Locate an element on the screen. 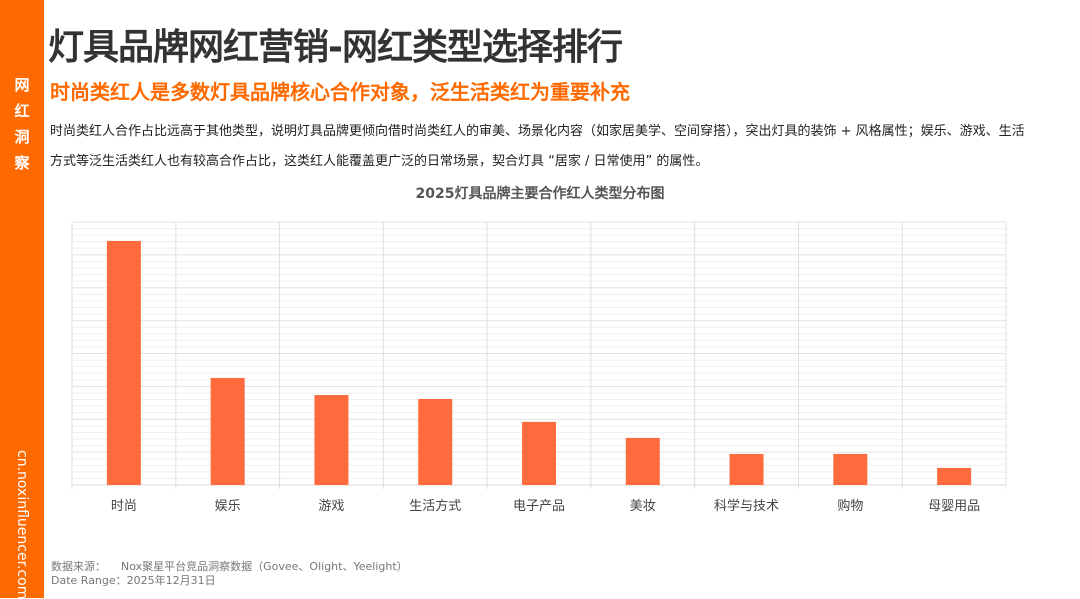 The image size is (1080, 599). bar-科学与技术 is located at coordinates (746, 469).